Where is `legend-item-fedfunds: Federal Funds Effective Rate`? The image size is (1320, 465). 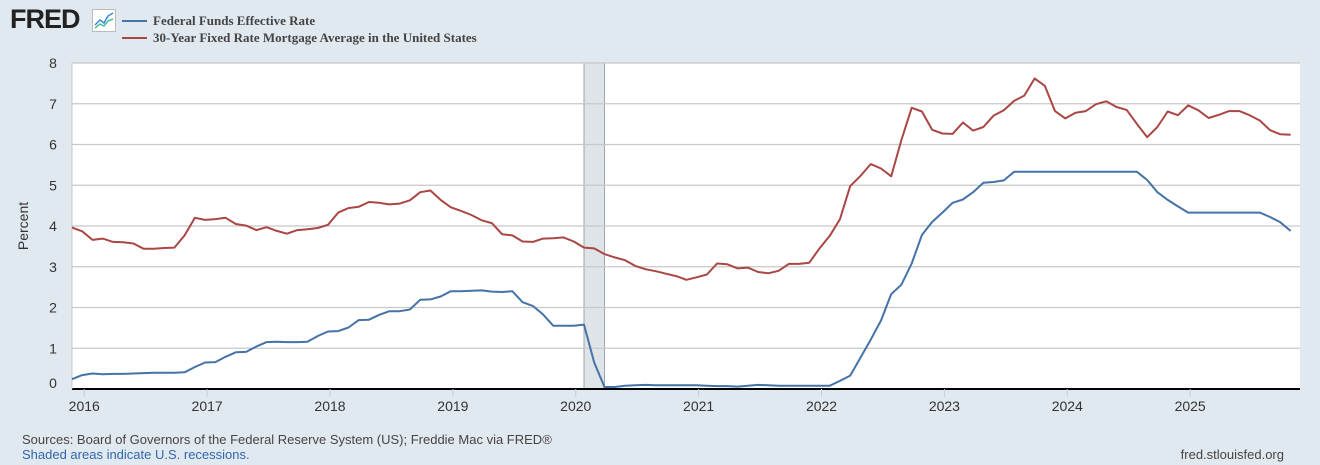
legend-item-fedfunds: Federal Funds Effective Rate is located at coordinates (299, 20).